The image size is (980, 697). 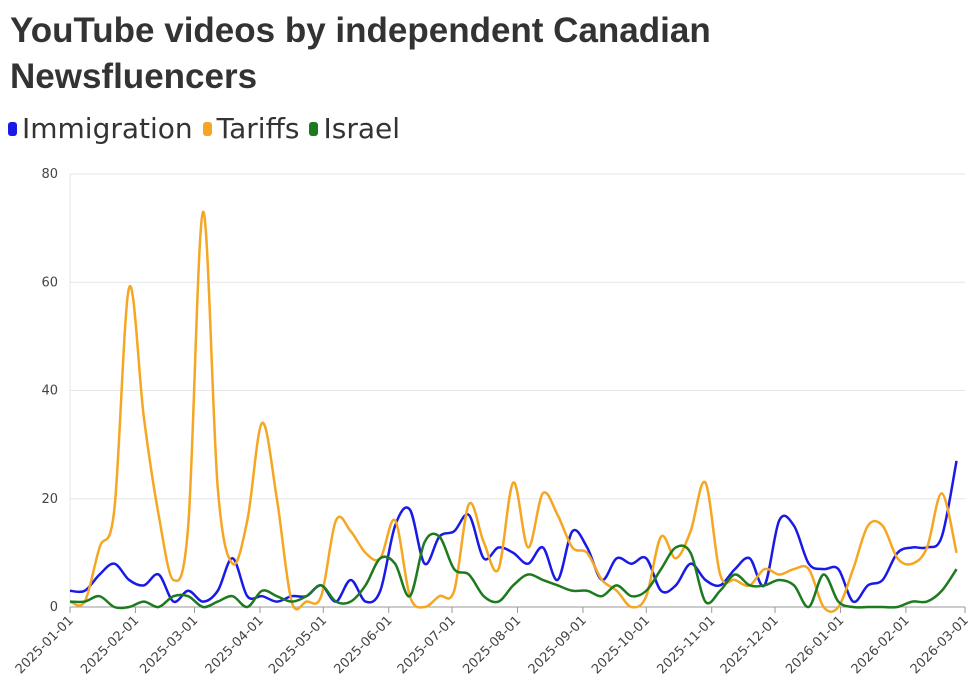 What do you see at coordinates (45, 645) in the screenshot?
I see `x-tick-label: 2025-01-01` at bounding box center [45, 645].